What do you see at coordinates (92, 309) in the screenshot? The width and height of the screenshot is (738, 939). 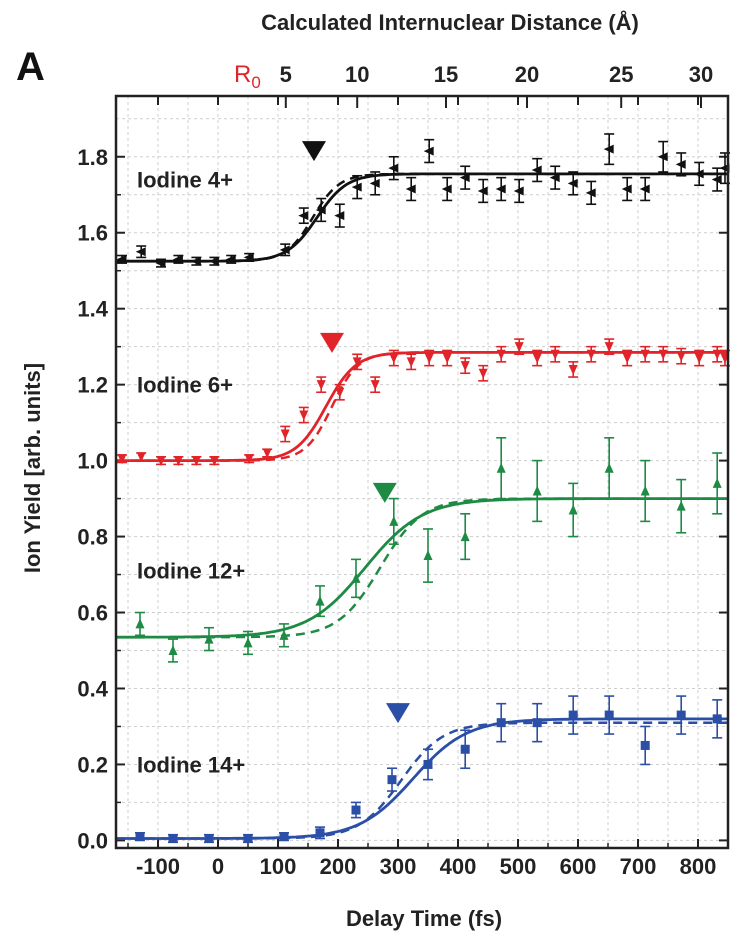 I see `y-tick-label: 1.4` at bounding box center [92, 309].